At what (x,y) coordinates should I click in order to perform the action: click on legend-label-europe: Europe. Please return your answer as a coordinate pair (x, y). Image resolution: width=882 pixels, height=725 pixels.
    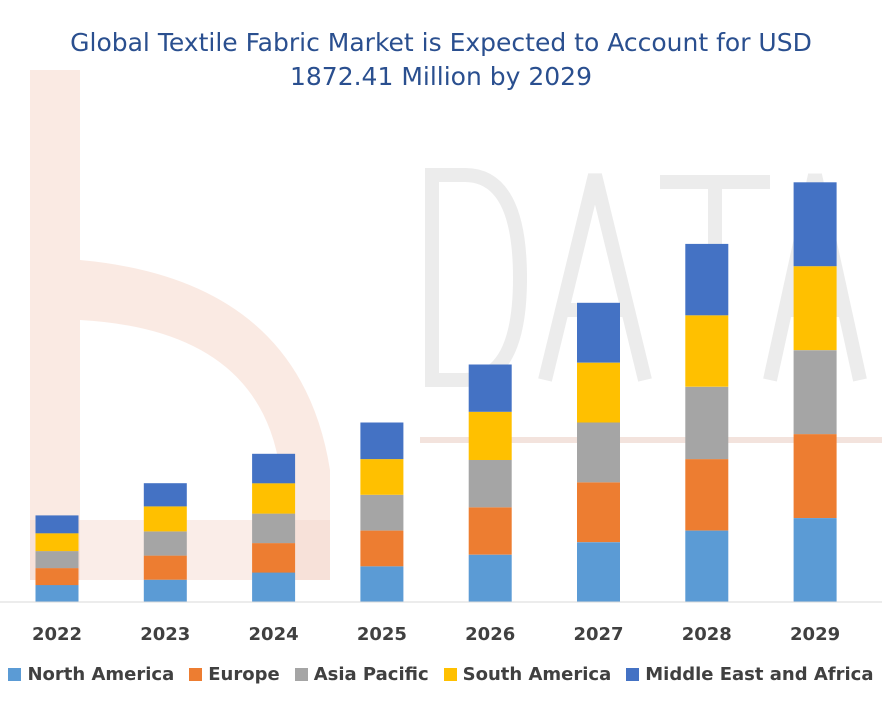
    Looking at the image, I should click on (244, 674).